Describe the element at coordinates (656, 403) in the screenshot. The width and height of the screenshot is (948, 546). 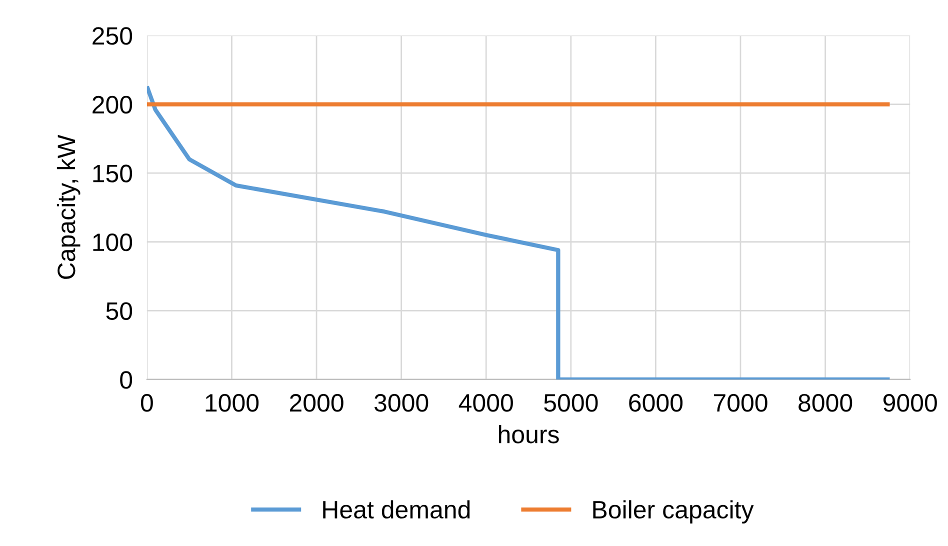
I see `x-tick-label: 6000` at that location.